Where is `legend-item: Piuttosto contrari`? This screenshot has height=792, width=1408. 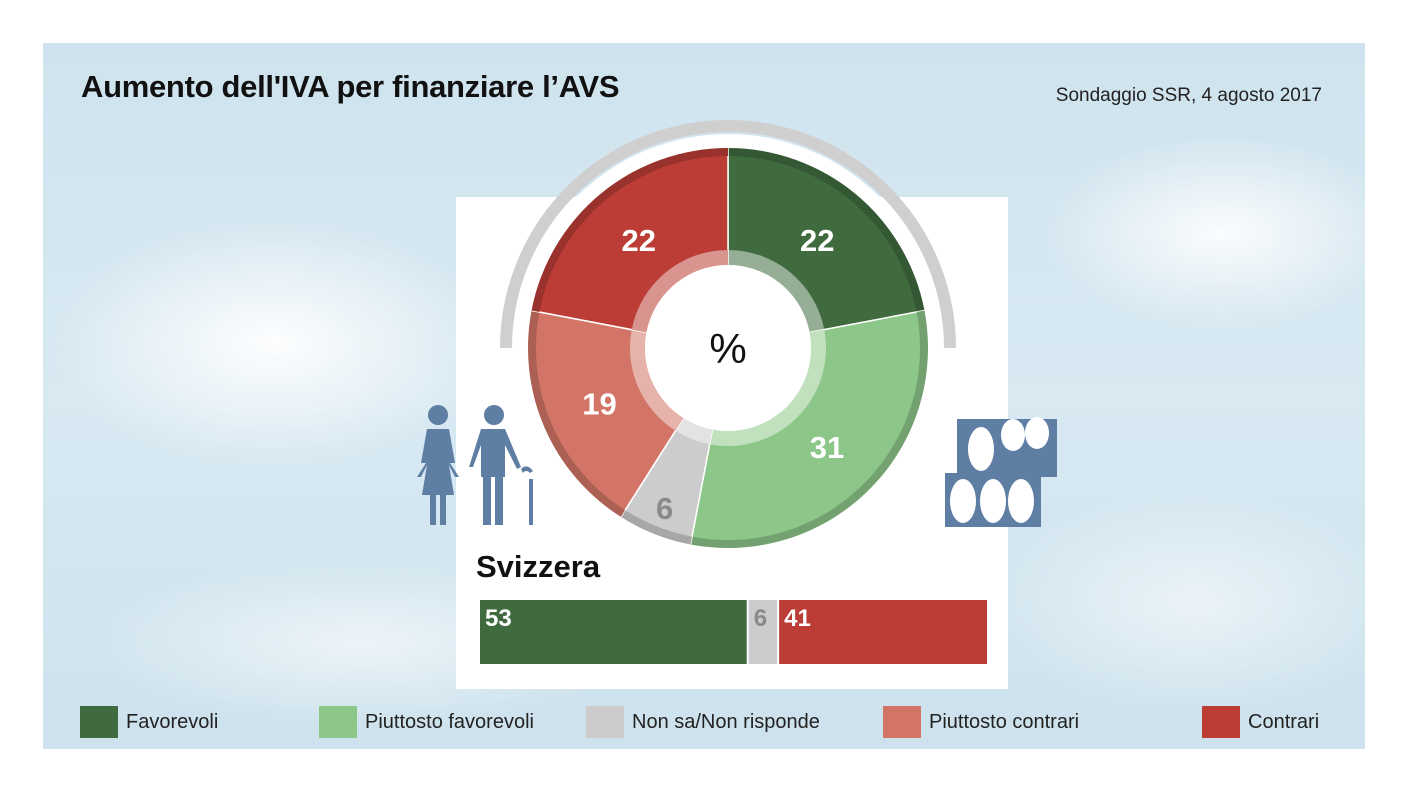 legend-item: Piuttosto contrari is located at coordinates (981, 722).